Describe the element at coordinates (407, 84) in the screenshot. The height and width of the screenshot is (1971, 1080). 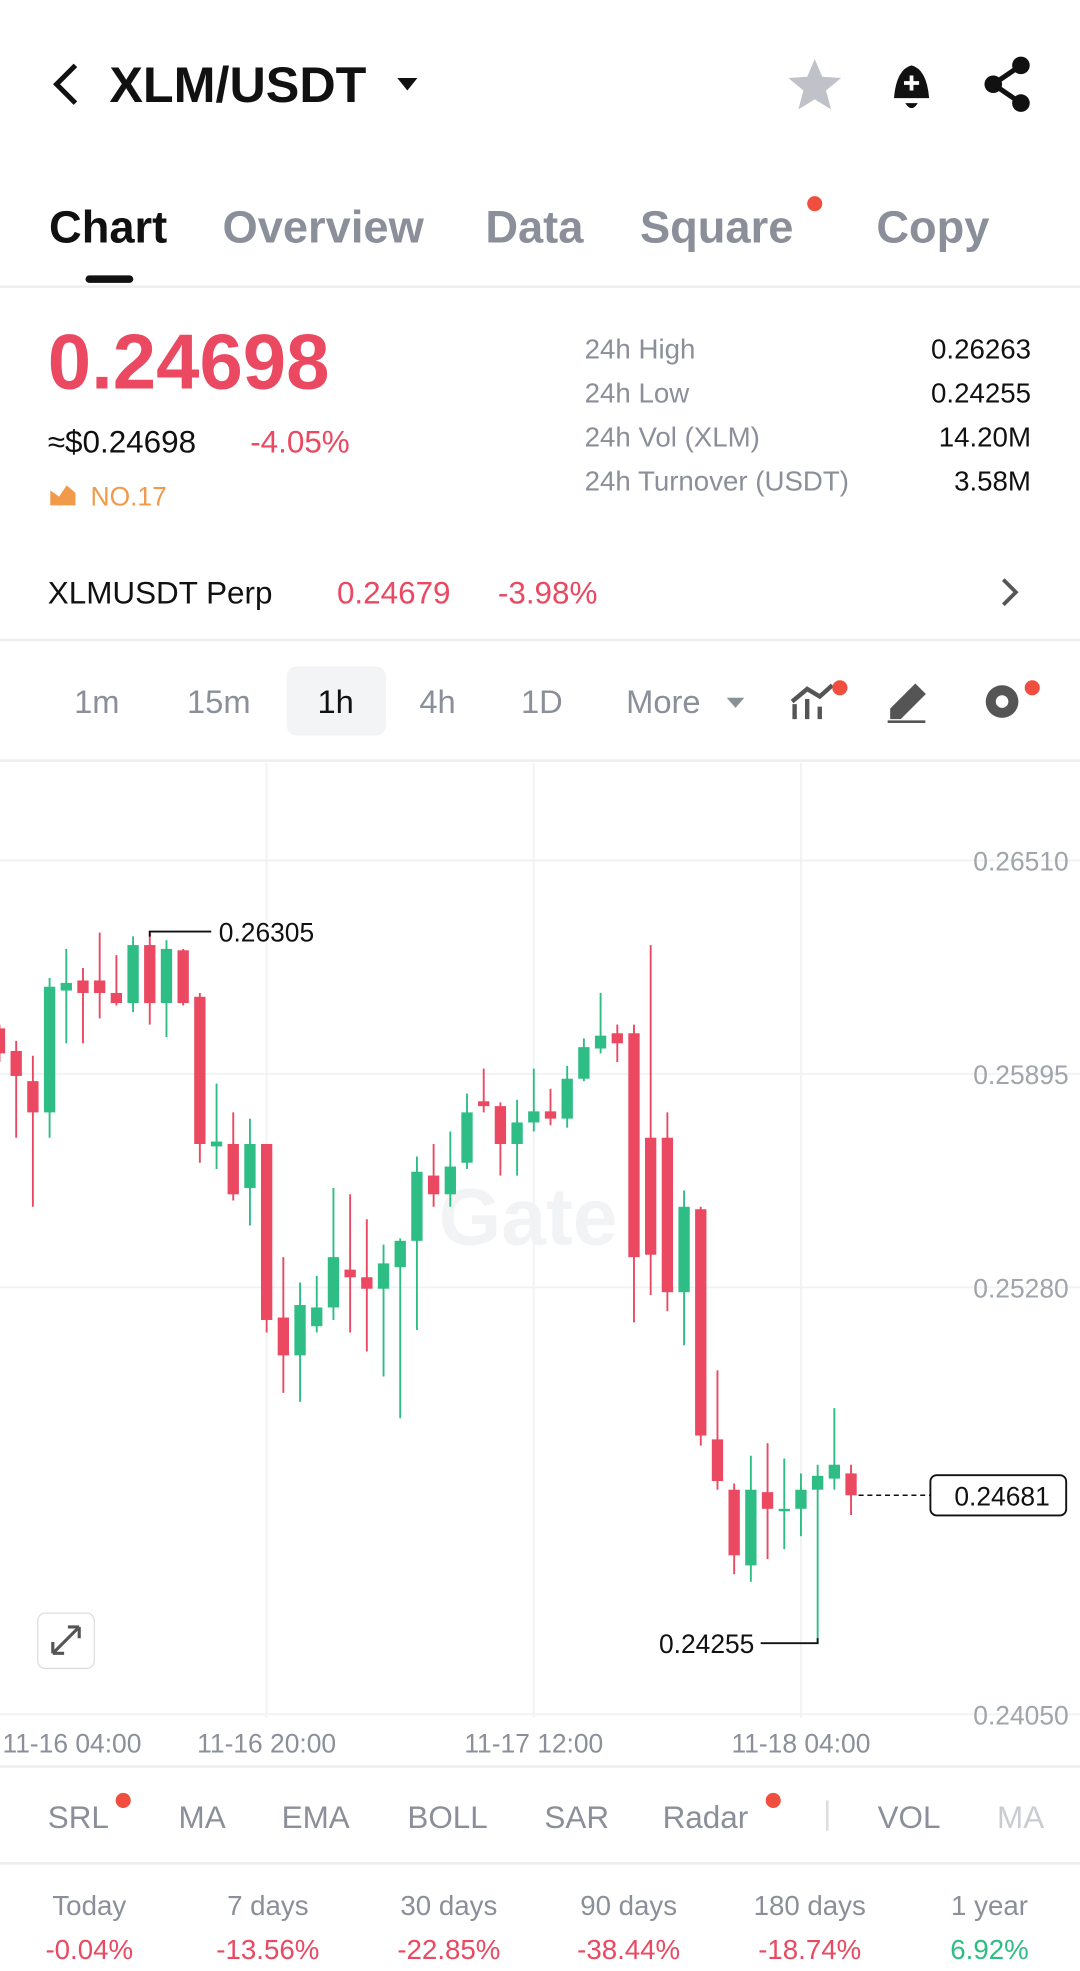
I see `pair-dropdown` at that location.